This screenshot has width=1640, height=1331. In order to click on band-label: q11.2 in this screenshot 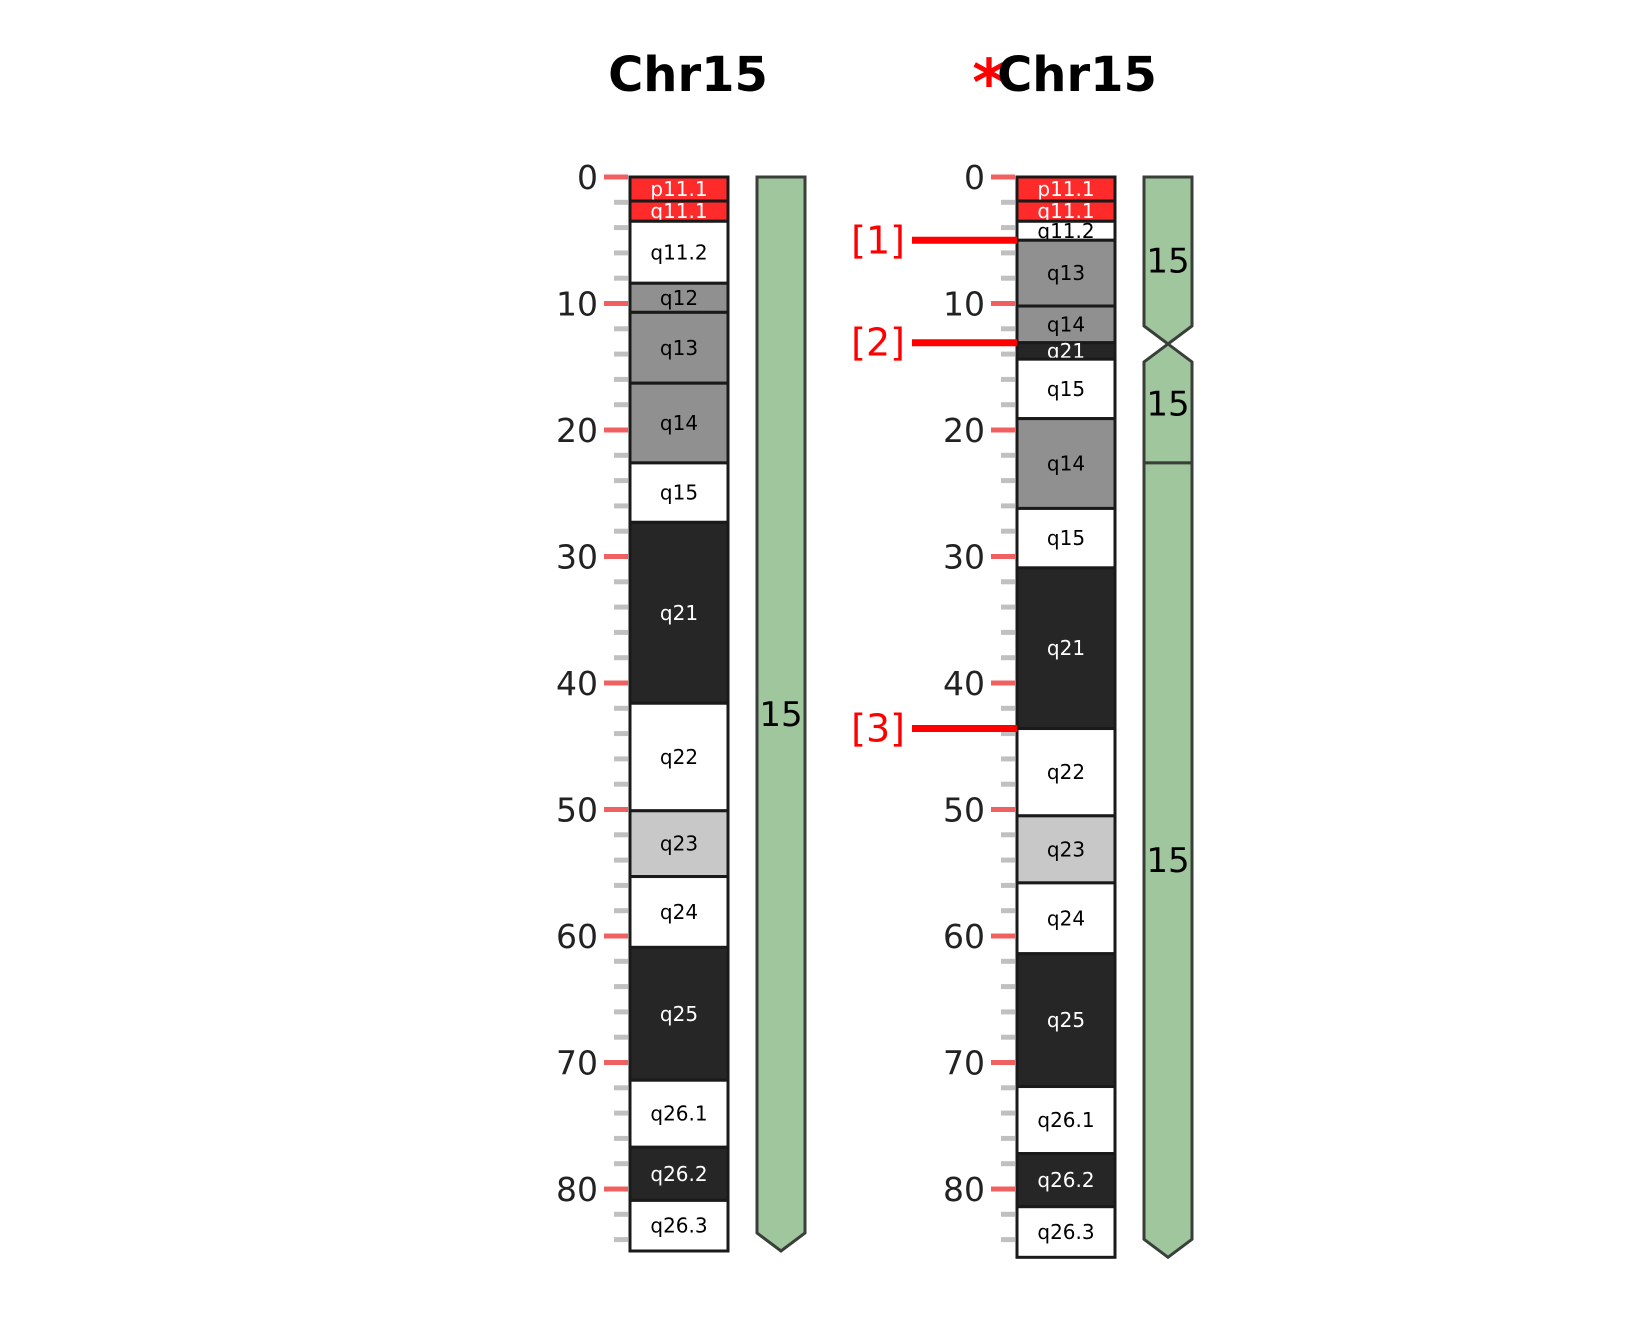, I will do `click(678, 252)`.